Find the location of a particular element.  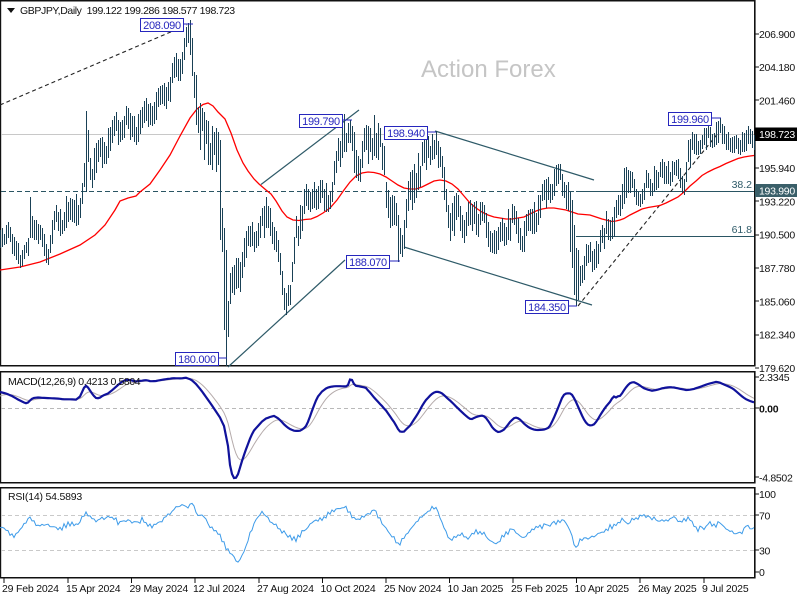

svg-text: 27 Aug 2024 is located at coordinates (285, 589).